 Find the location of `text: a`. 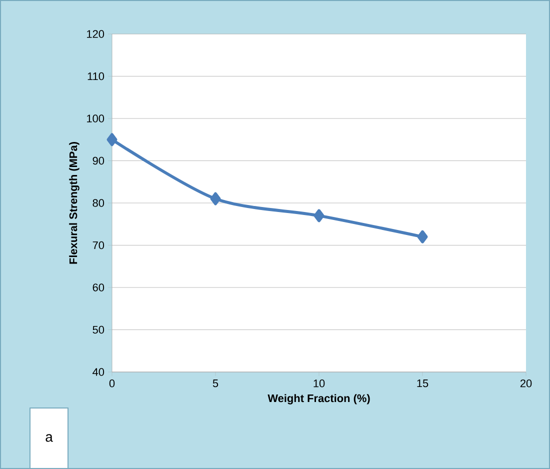

text: a is located at coordinates (49, 438).